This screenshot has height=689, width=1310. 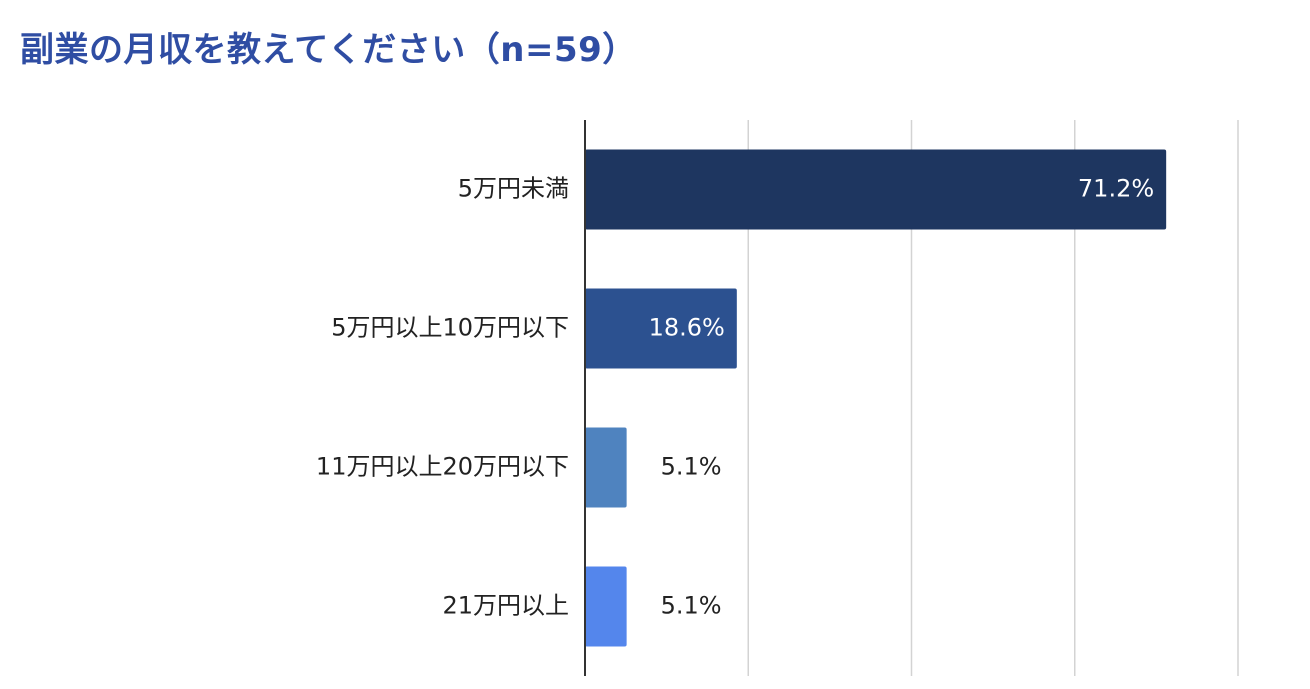 I want to click on category-label: 21万円以上, so click(x=505, y=606).